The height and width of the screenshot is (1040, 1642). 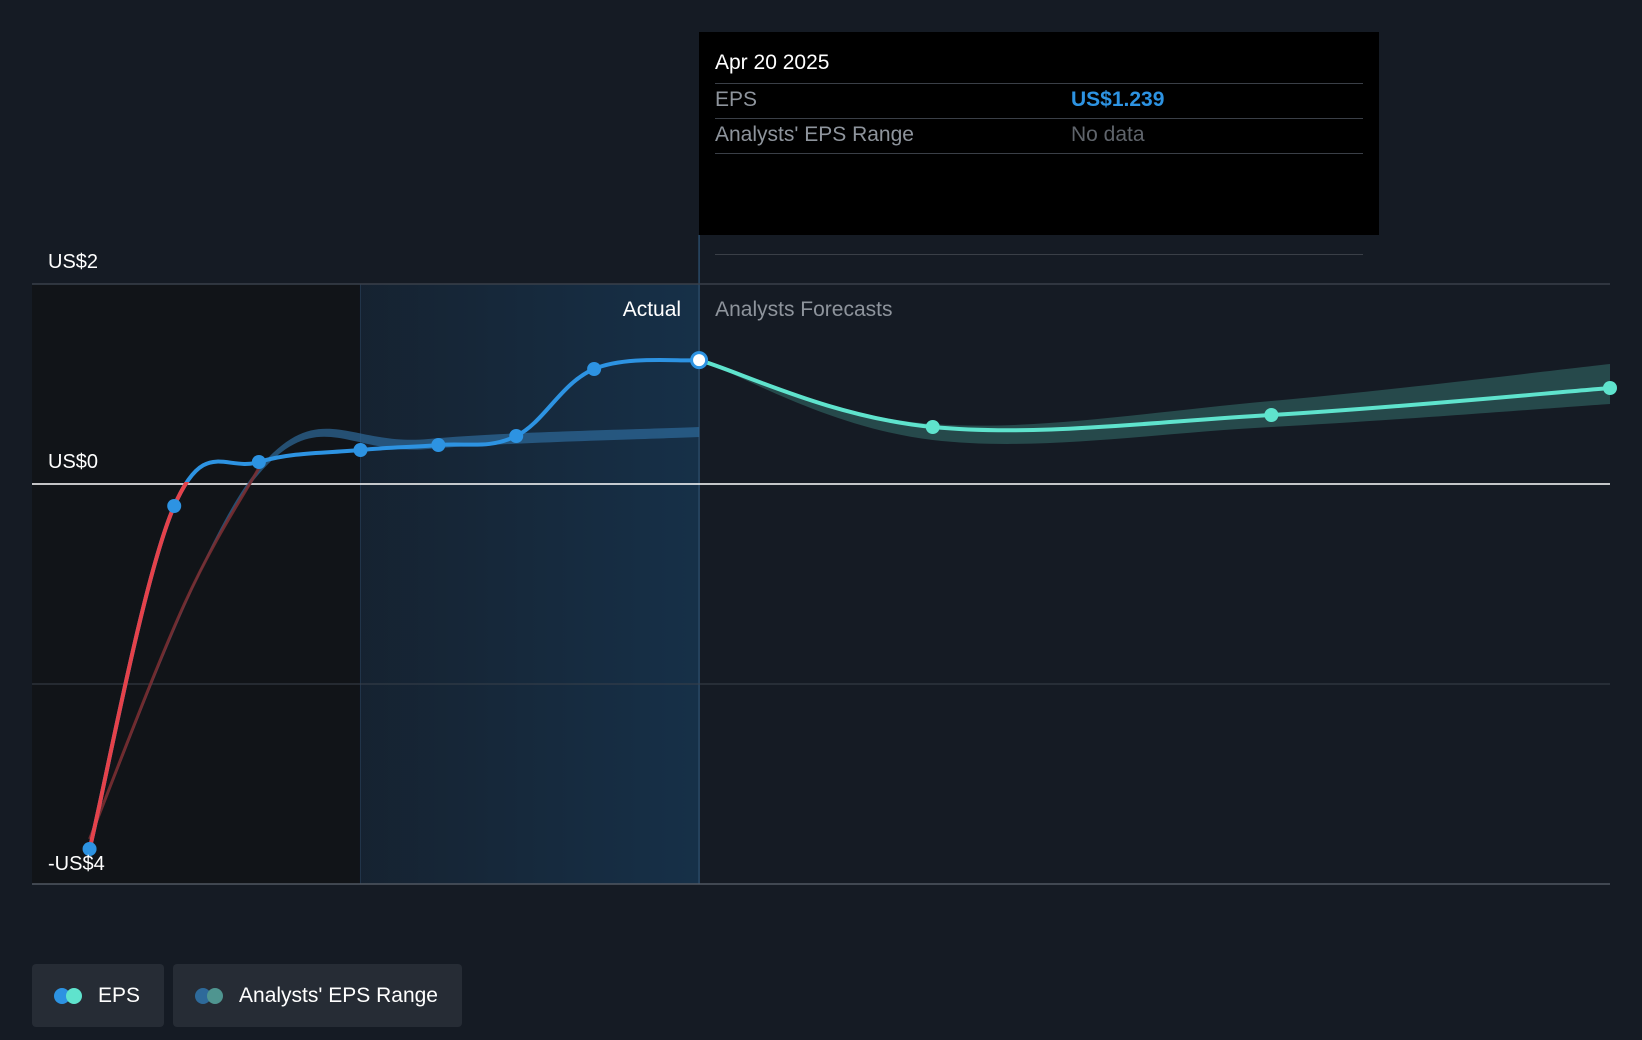 I want to click on tooltip-range-value: No data, so click(x=1108, y=134).